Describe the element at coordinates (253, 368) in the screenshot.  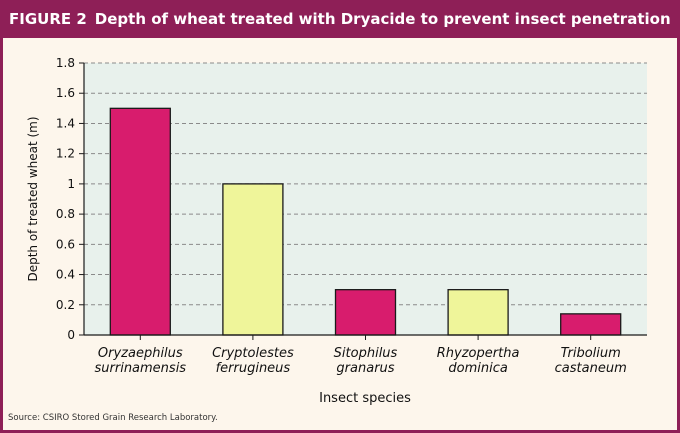
I see `x-tick-label: ferrugineus` at that location.